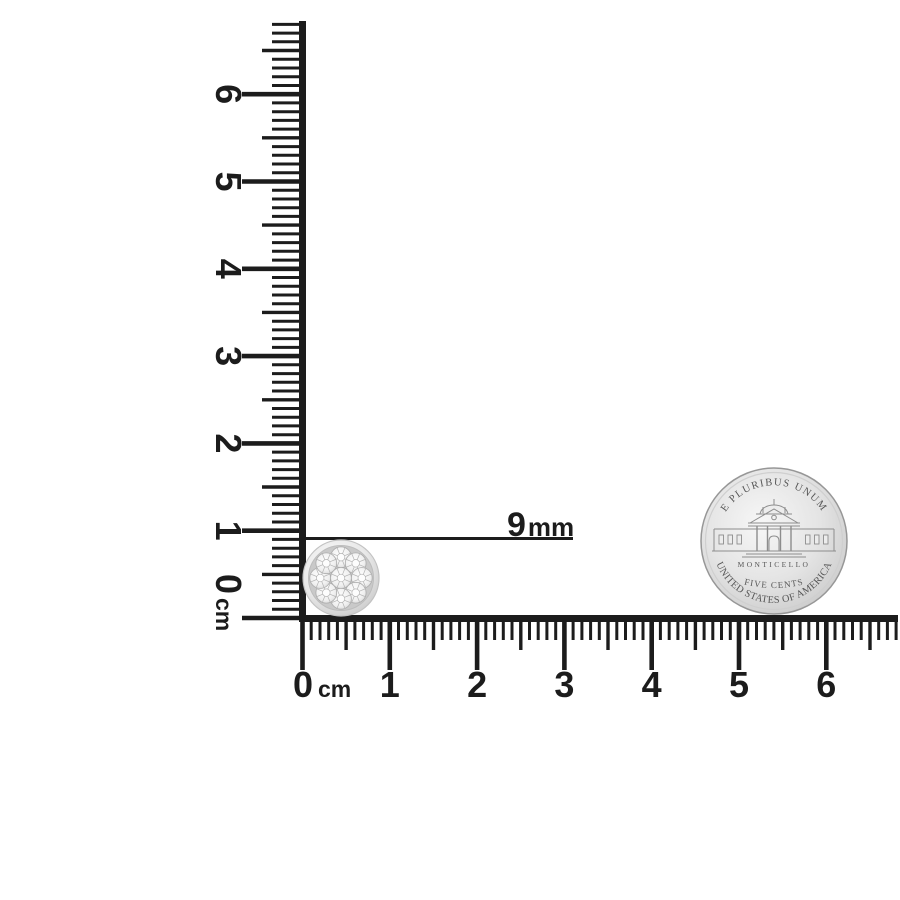 This screenshot has width=900, height=900. I want to click on dimension-line, so click(436, 538).